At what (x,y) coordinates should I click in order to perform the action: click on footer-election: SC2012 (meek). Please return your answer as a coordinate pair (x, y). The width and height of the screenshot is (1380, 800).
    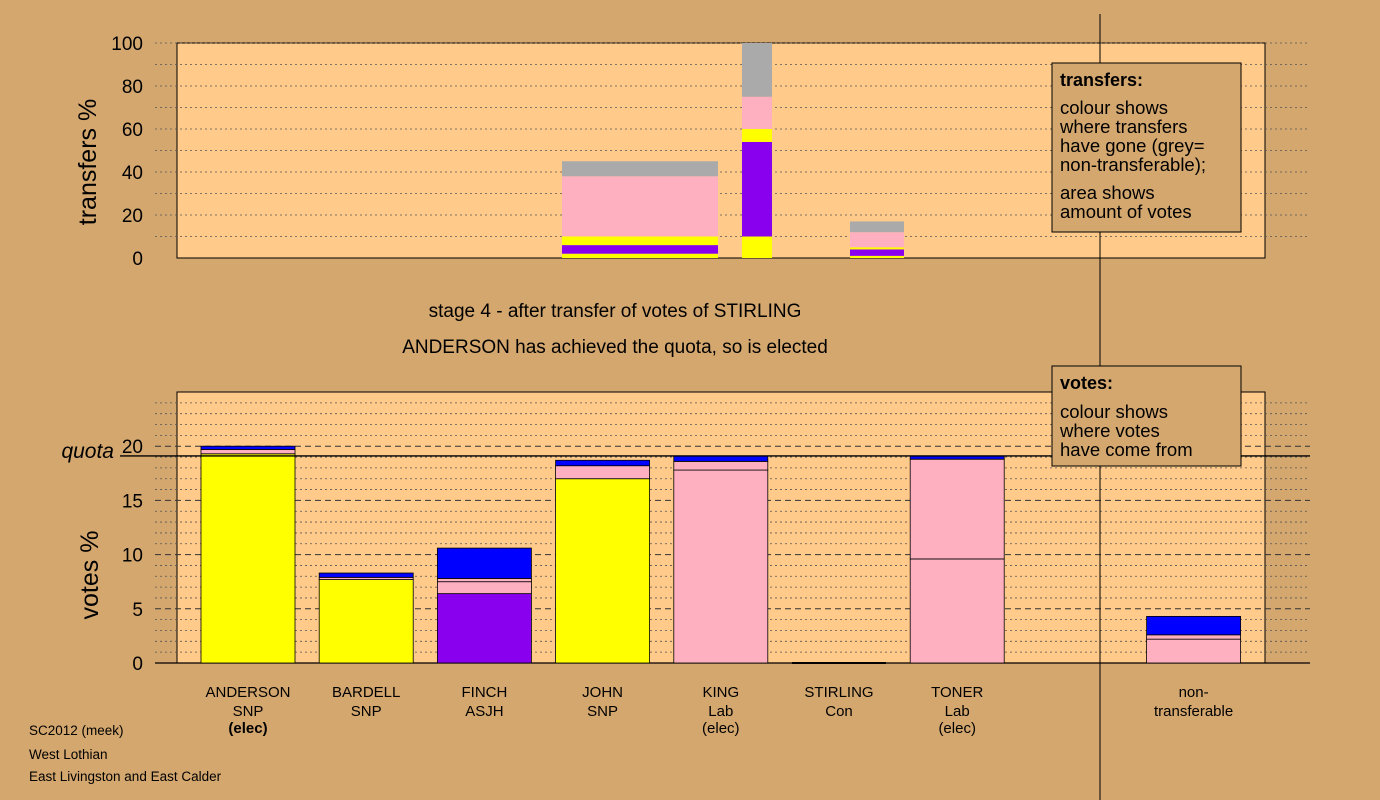
    Looking at the image, I should click on (76, 730).